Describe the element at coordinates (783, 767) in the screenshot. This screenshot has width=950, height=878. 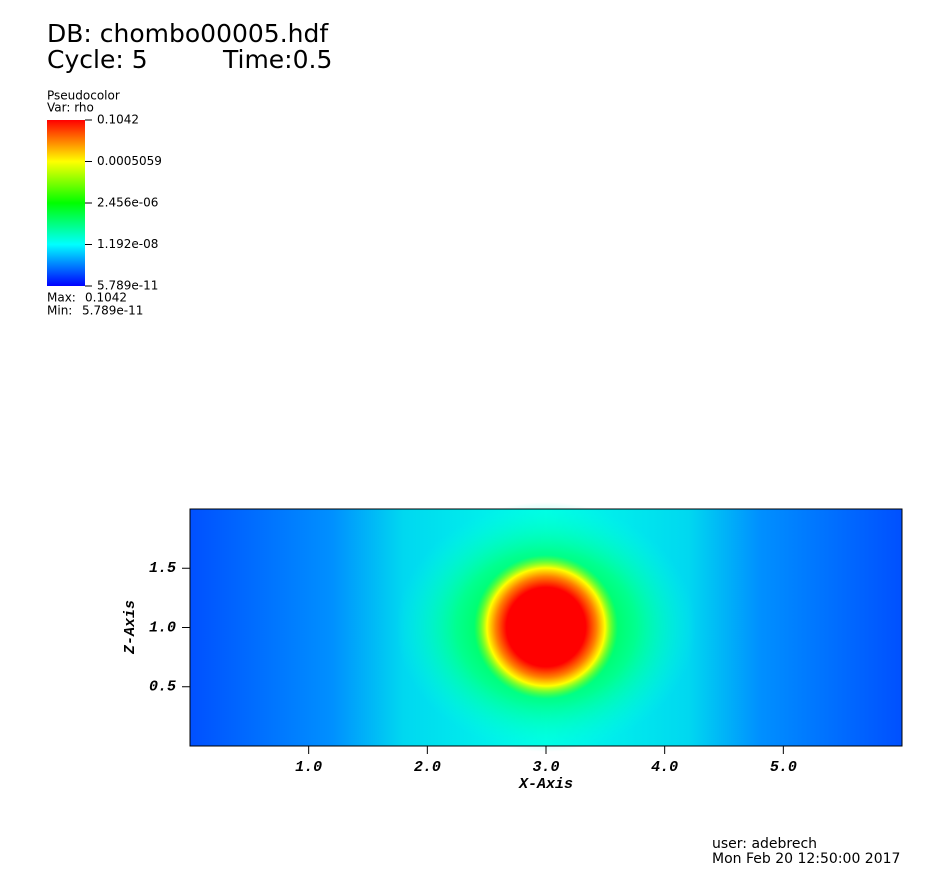
I see `x-tick-label: 5.0` at that location.